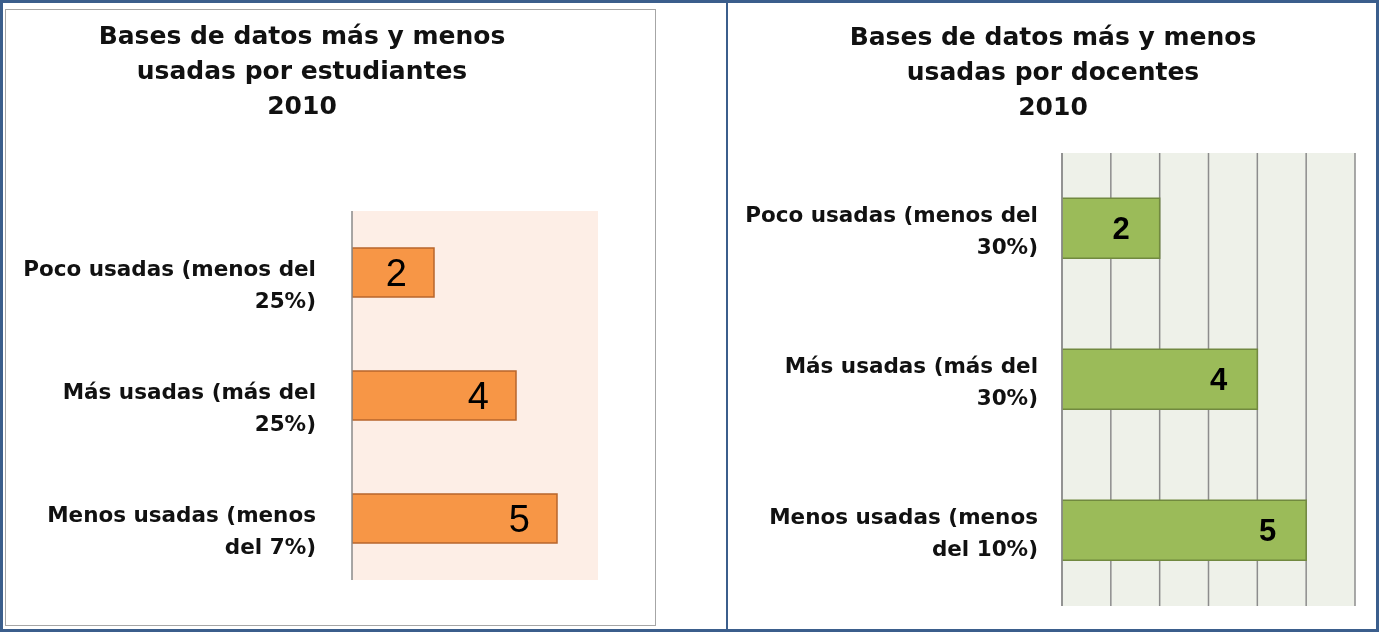  What do you see at coordinates (911, 381) in the screenshot?
I see `y-tick-label: Más usadas (más del 30%)` at bounding box center [911, 381].